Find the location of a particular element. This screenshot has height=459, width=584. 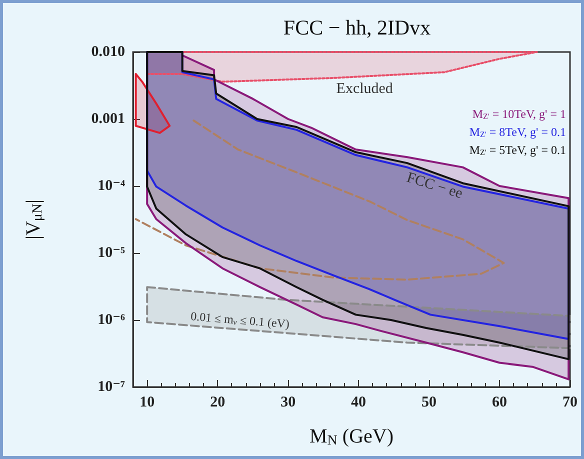

x-tick-label: 70 is located at coordinates (570, 402).